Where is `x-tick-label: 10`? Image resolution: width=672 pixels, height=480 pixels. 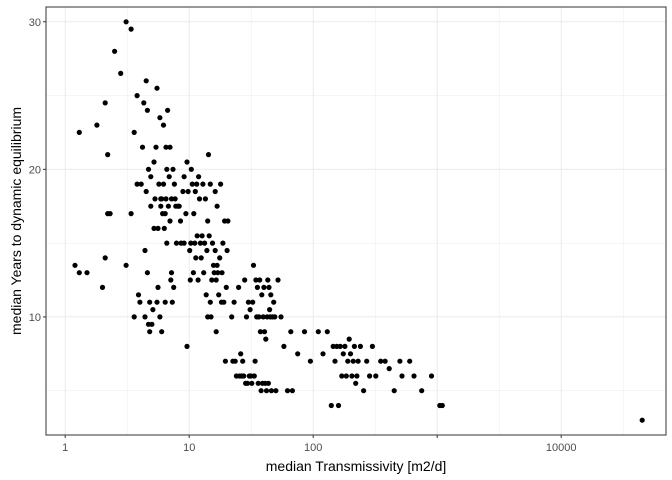 x-tick-label: 10 is located at coordinates (189, 448).